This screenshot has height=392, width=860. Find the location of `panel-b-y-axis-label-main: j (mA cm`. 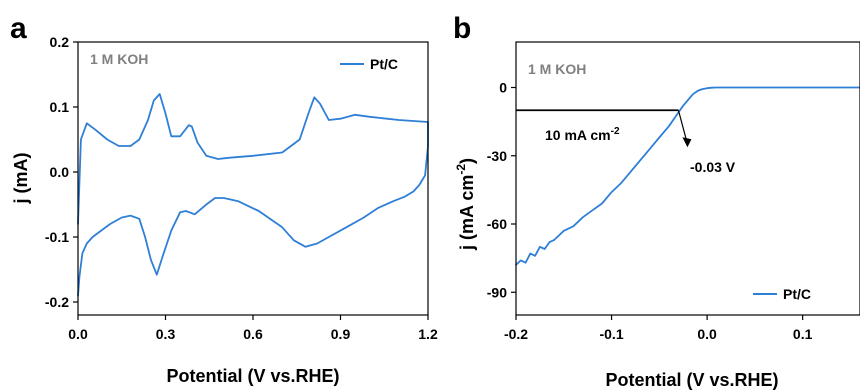

panel-b-y-axis-label-main: j (mA cm is located at coordinates (467, 213).